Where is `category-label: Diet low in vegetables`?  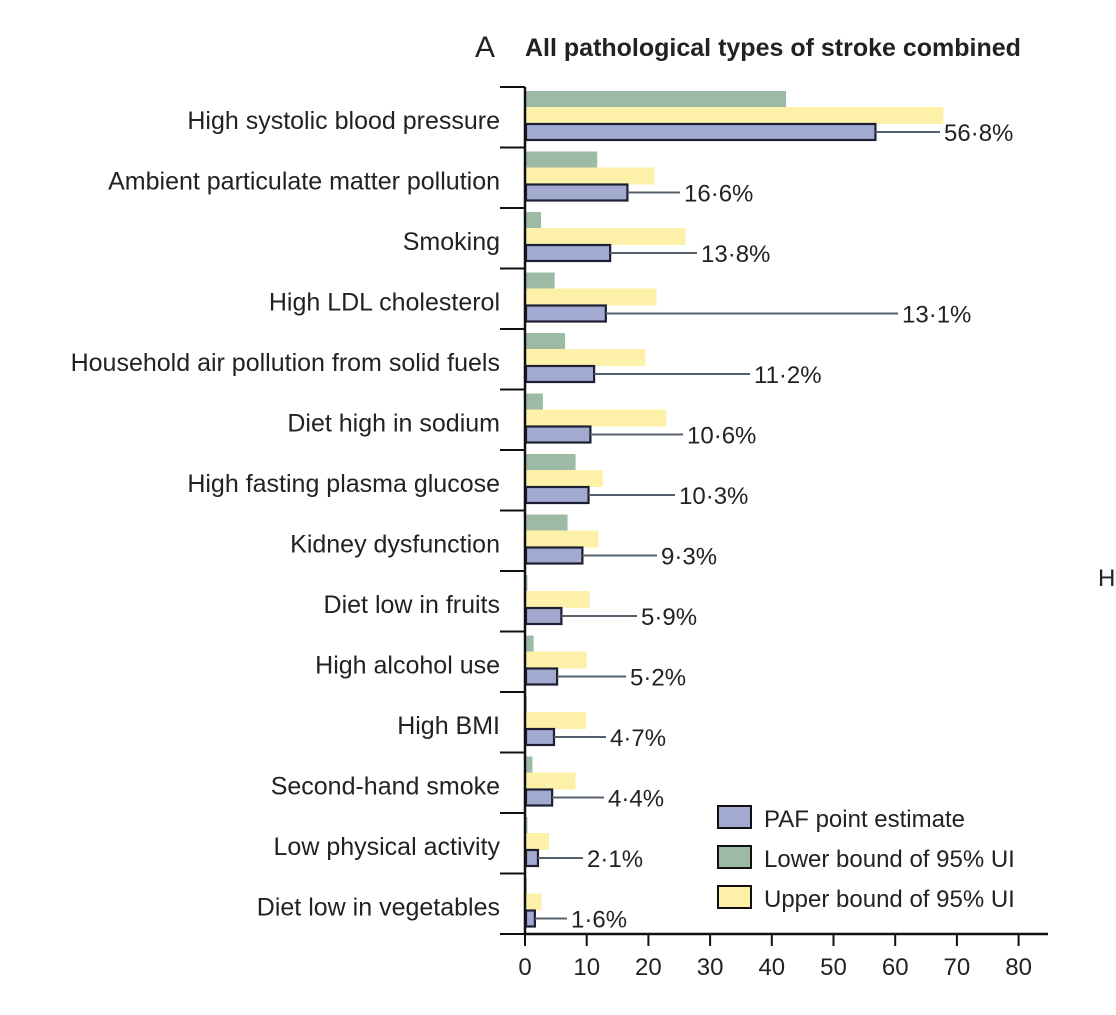 category-label: Diet low in vegetables is located at coordinates (378, 908).